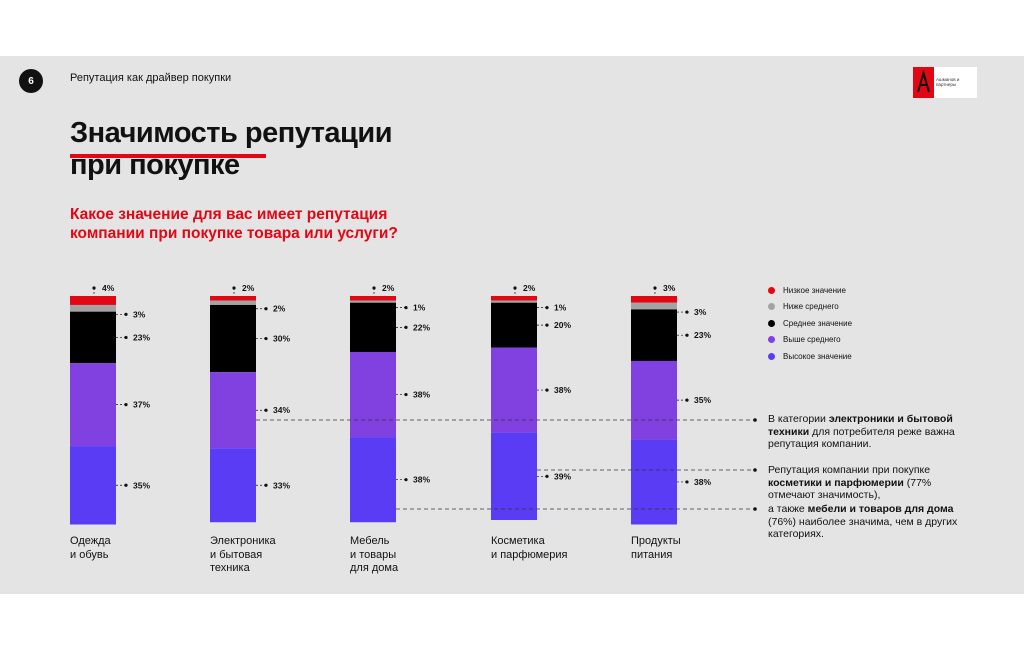 Image resolution: width=1024 pixels, height=650 pixels. What do you see at coordinates (945, 82) in the screenshot?
I see `company-logo: Ашманов и партнеры` at bounding box center [945, 82].